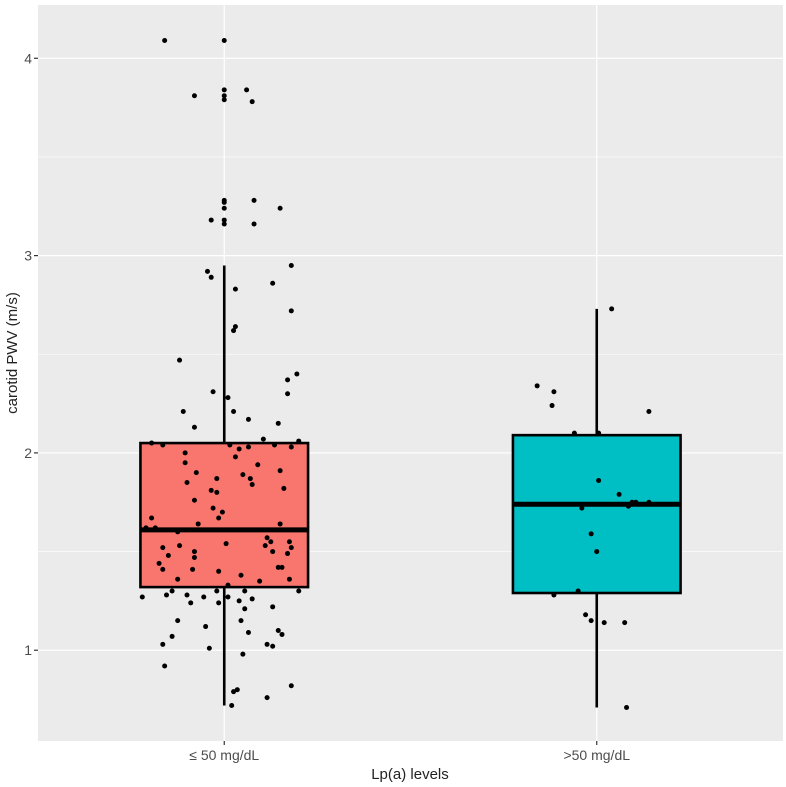  I want to click on y-axis: 1 2 3 4, so click(31, 354).